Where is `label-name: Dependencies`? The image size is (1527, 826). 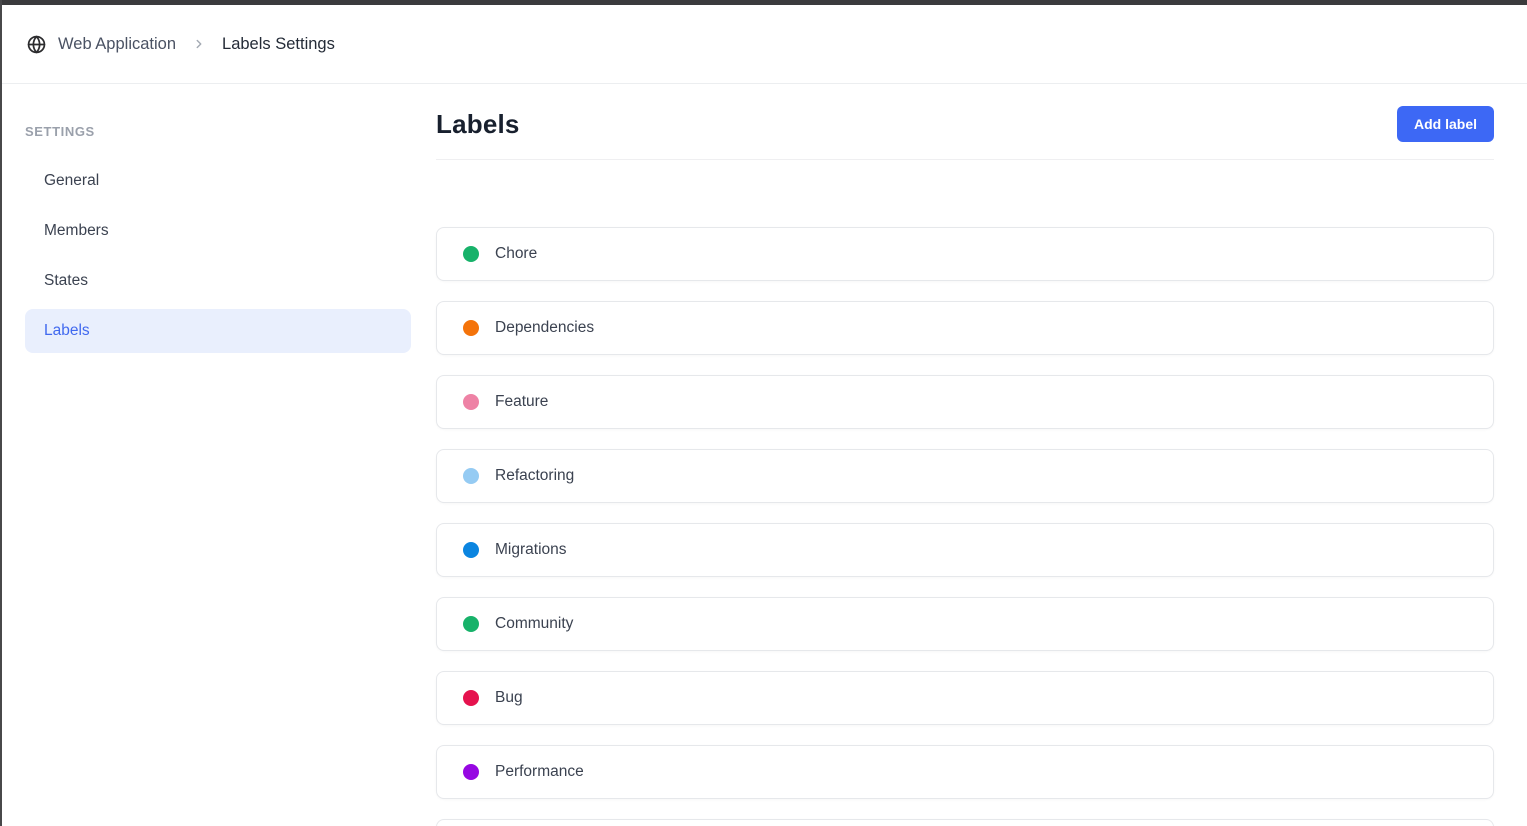
label-name: Dependencies is located at coordinates (545, 327).